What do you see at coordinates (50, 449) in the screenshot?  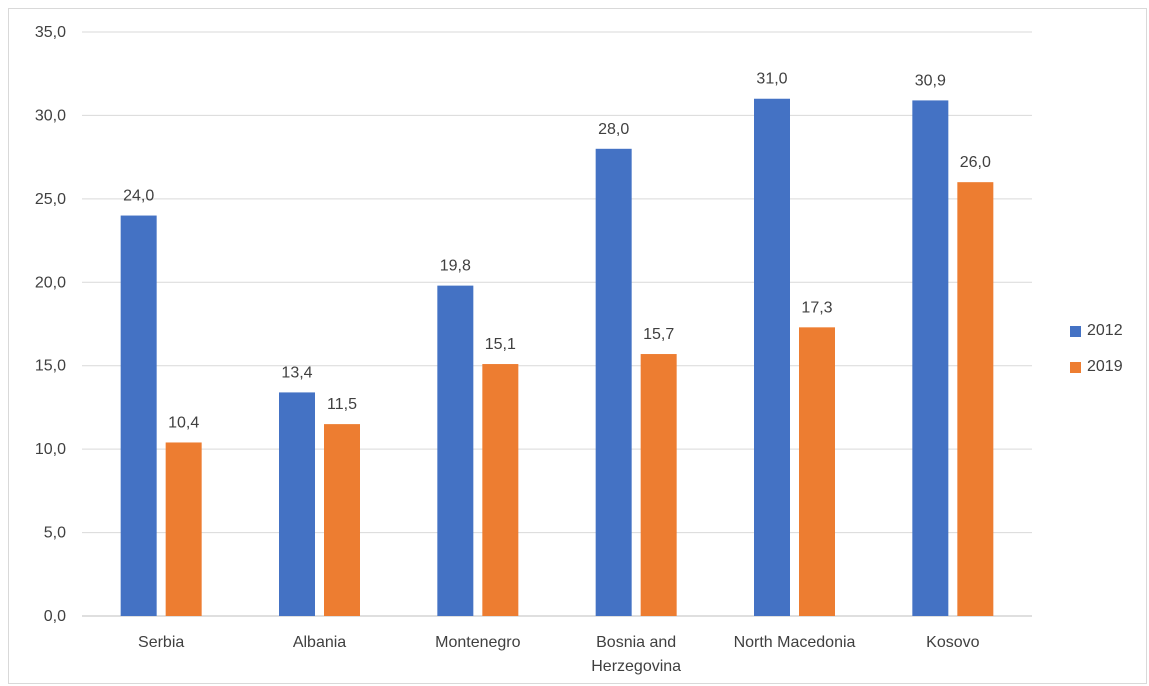 I see `y-tick-label: 10,0` at bounding box center [50, 449].